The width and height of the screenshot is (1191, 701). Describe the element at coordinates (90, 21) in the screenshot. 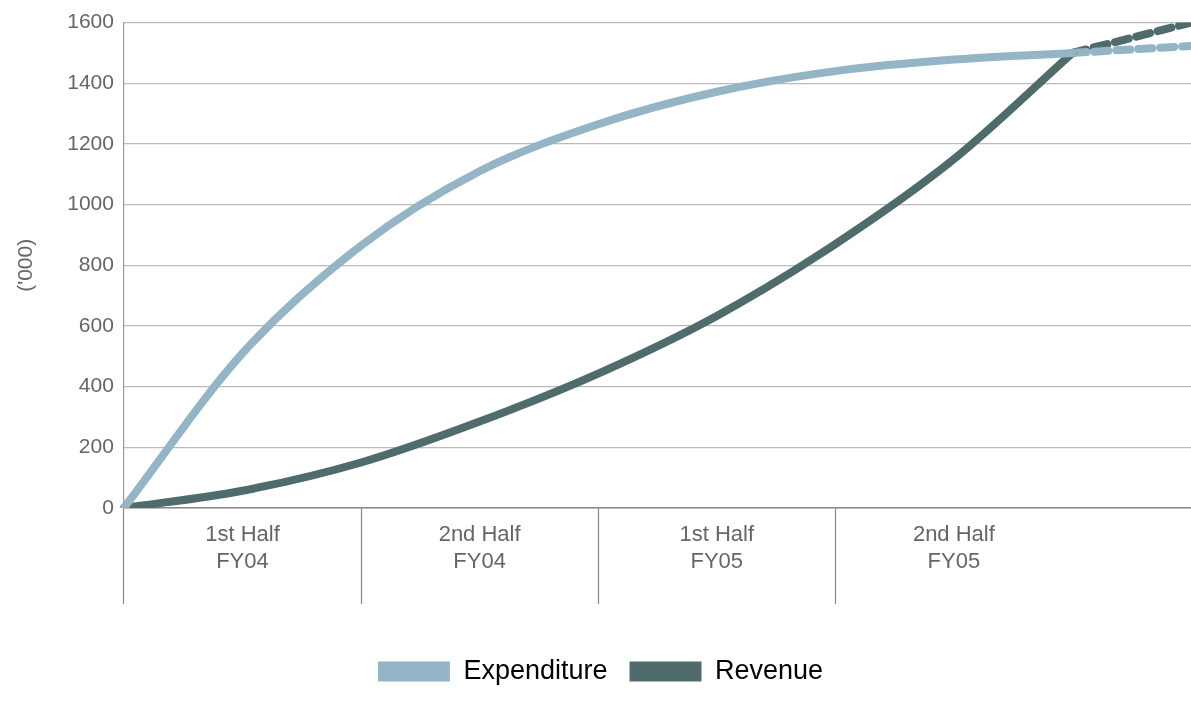

I see `y-tick-label: 1600` at that location.